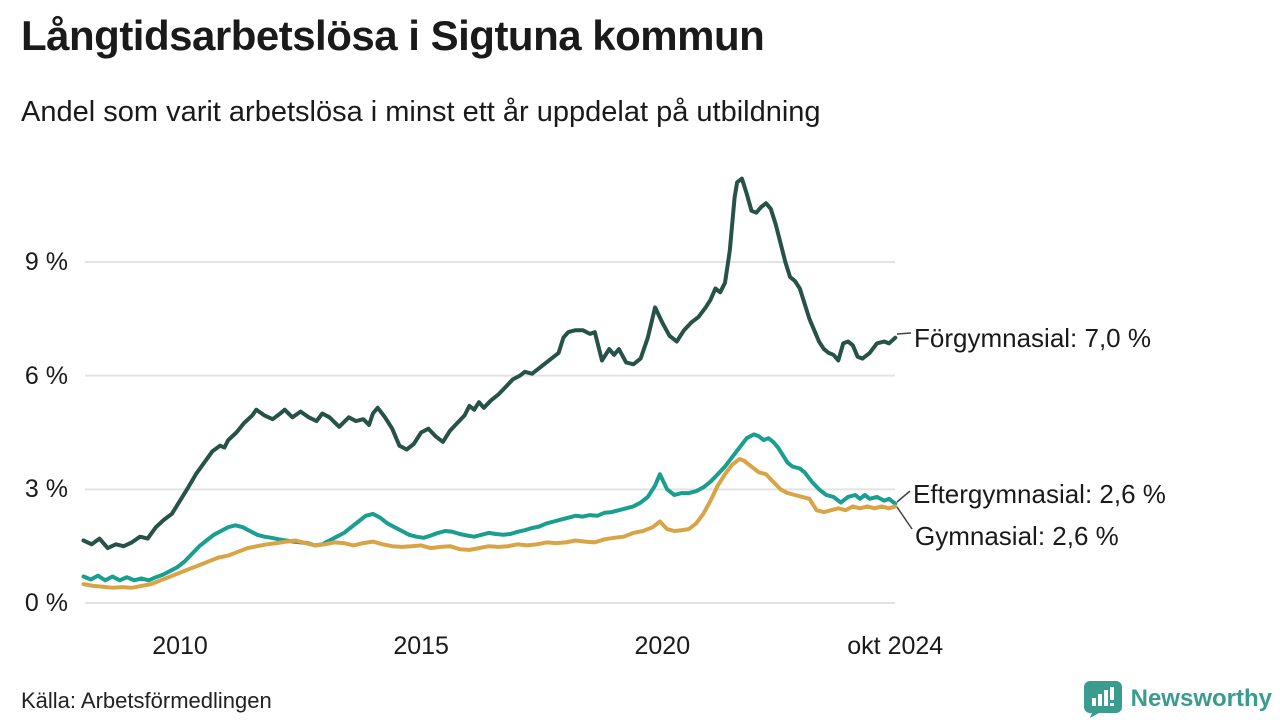 Image resolution: width=1280 pixels, height=720 pixels. Describe the element at coordinates (421, 646) in the screenshot. I see `x-axis-tick-label: 2015` at that location.